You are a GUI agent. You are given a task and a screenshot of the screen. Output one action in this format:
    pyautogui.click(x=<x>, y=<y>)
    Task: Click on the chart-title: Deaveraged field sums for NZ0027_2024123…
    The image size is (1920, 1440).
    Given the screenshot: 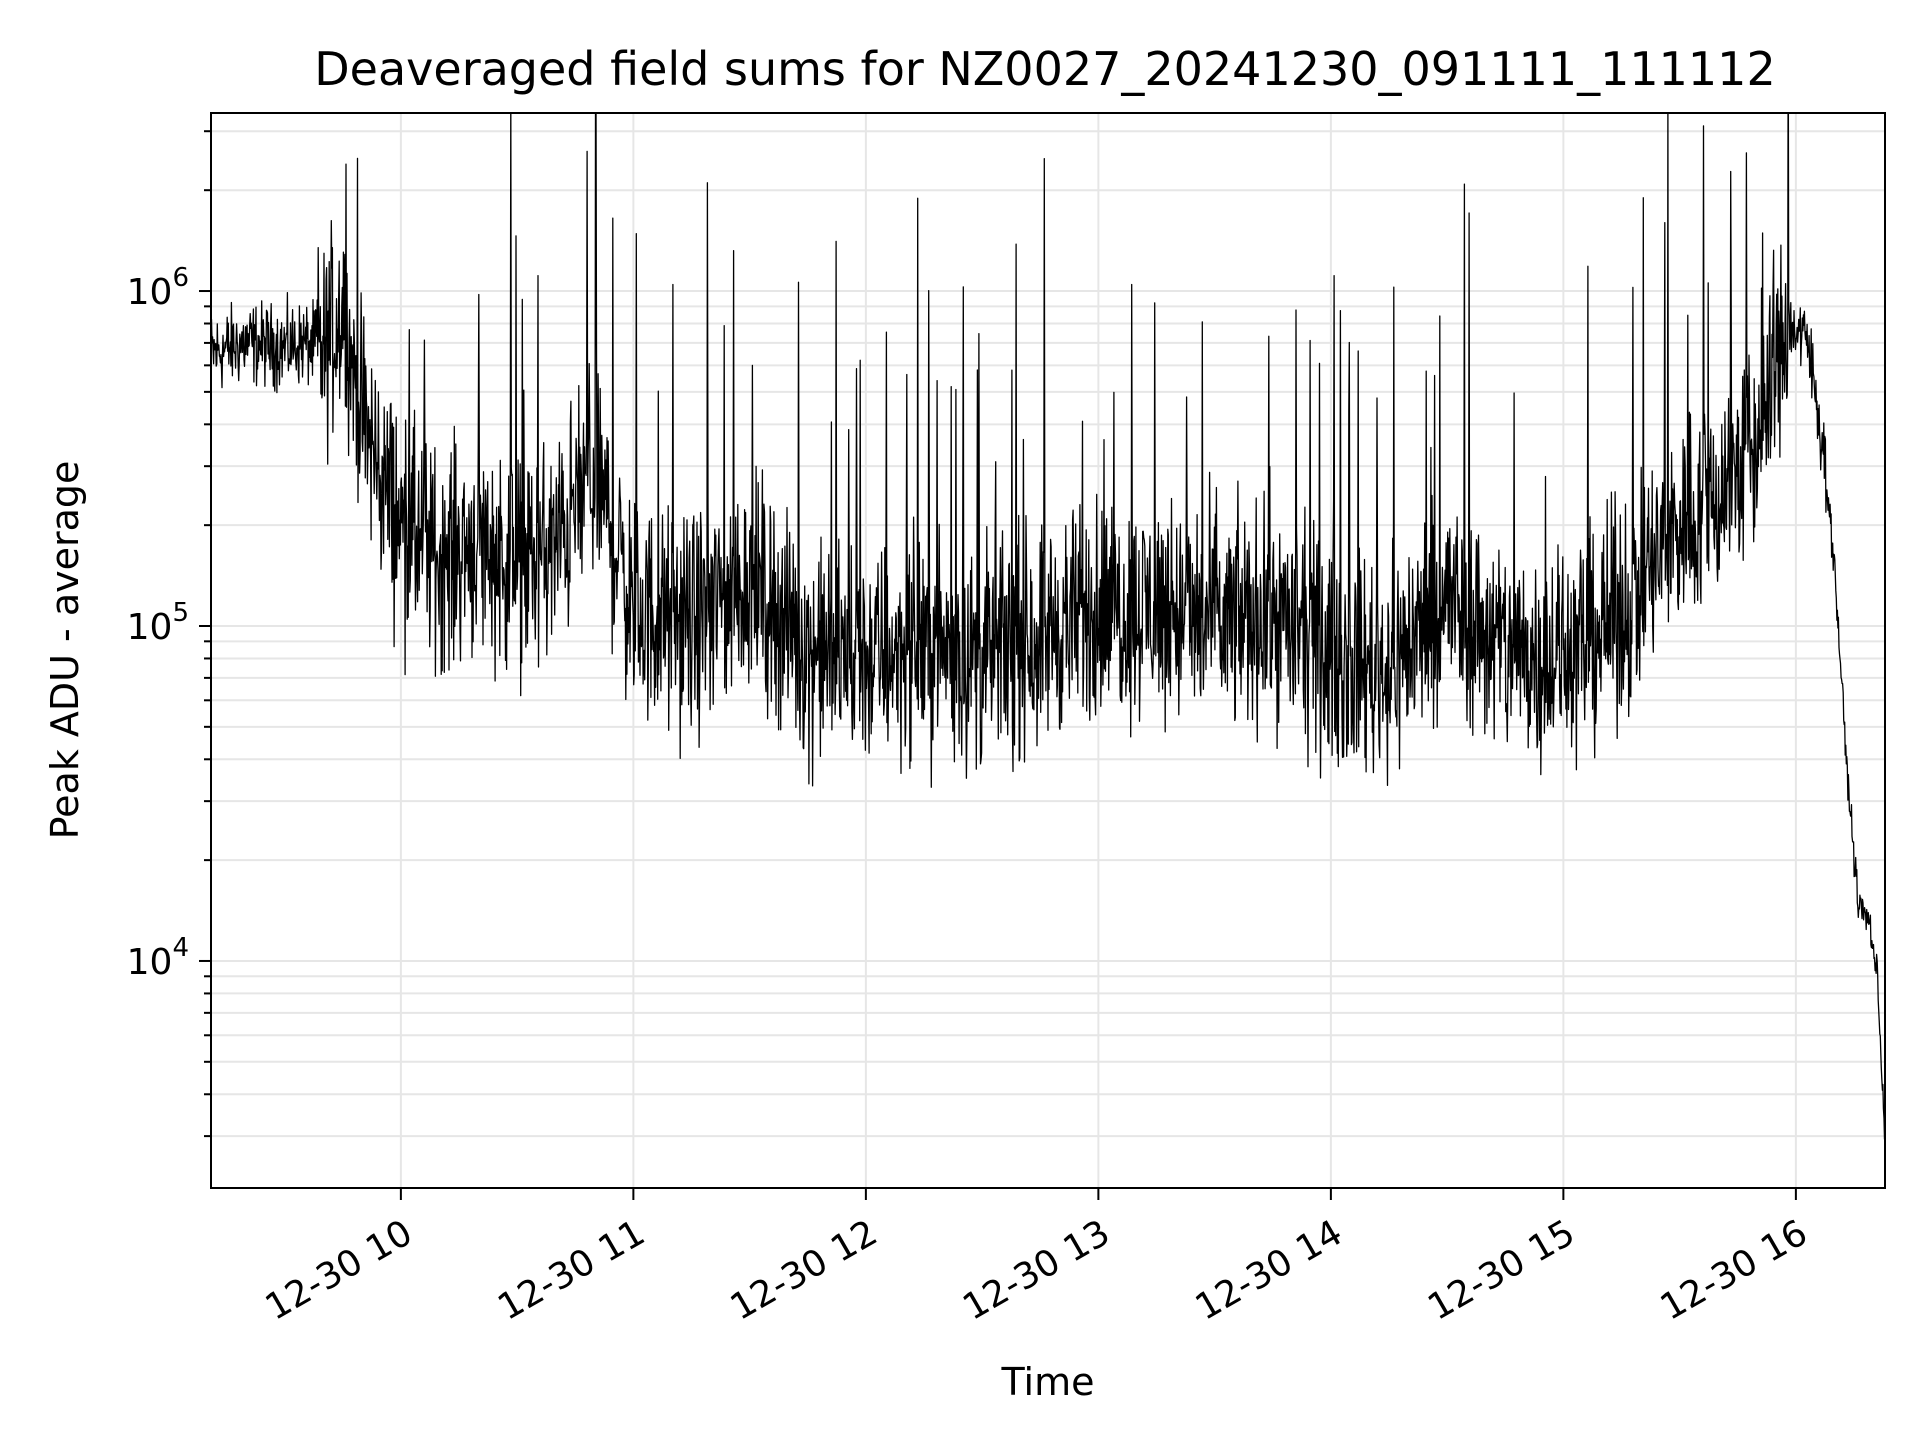 What is the action you would take?
    pyautogui.click(x=1044, y=69)
    